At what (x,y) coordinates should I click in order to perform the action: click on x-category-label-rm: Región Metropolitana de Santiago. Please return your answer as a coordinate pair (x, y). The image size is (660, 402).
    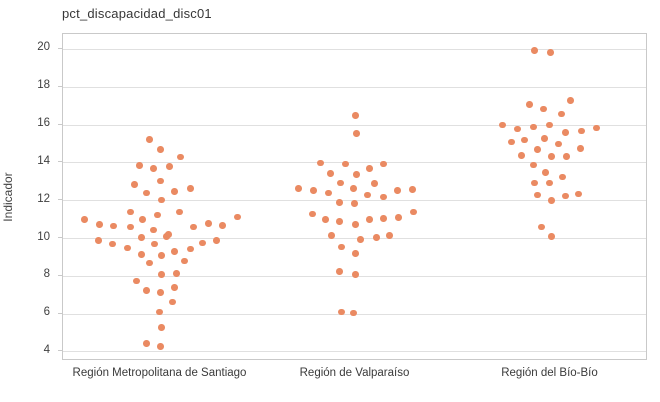
    Looking at the image, I should click on (159, 373).